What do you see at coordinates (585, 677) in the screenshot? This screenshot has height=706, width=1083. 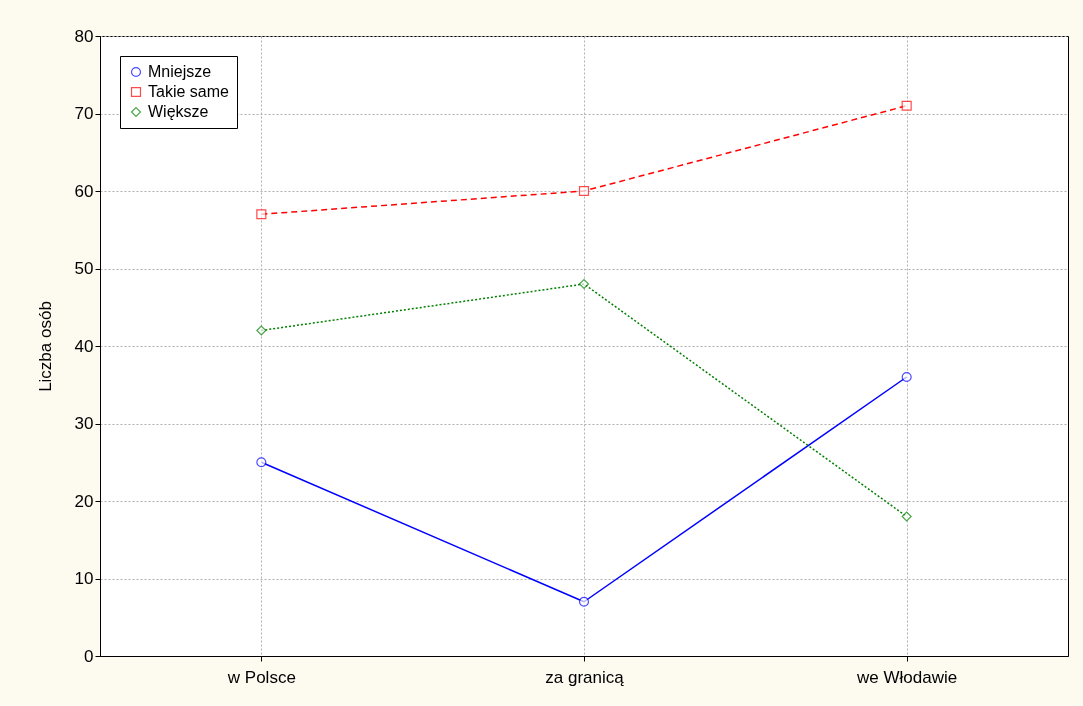 I see `x-tick-label: za granicą` at bounding box center [585, 677].